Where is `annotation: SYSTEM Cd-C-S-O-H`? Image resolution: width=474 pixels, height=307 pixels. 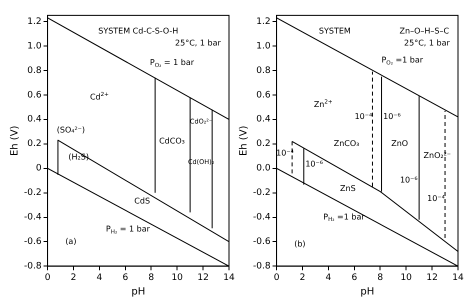
annotation: SYSTEM Cd-C-S-O-H is located at coordinates (138, 31).